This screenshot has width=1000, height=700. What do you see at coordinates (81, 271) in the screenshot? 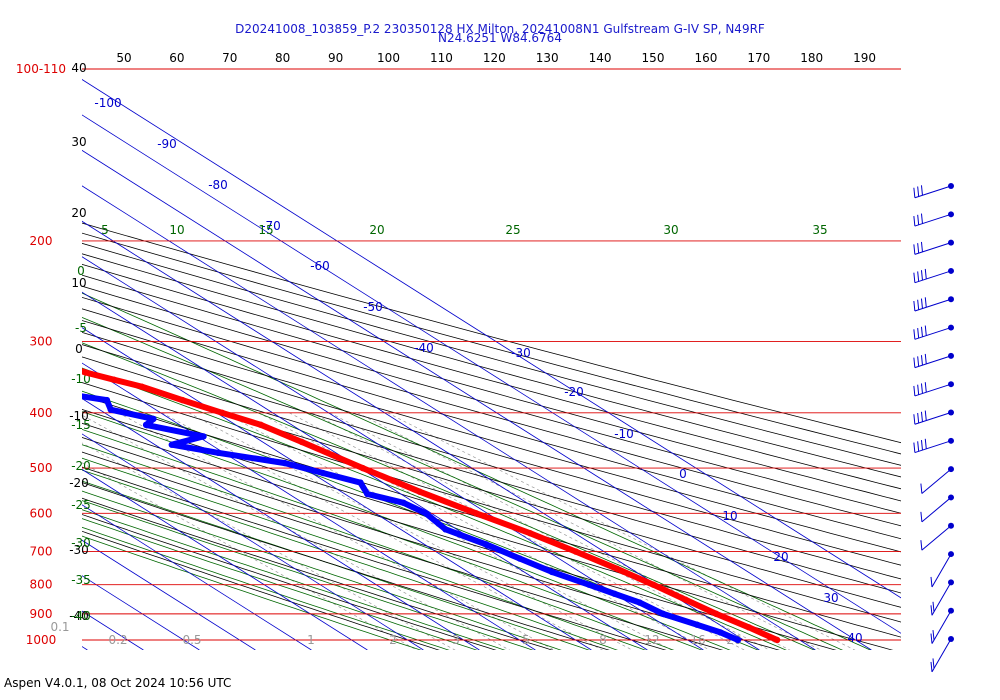
I see `moist-adiabat-label: 0` at bounding box center [81, 271].